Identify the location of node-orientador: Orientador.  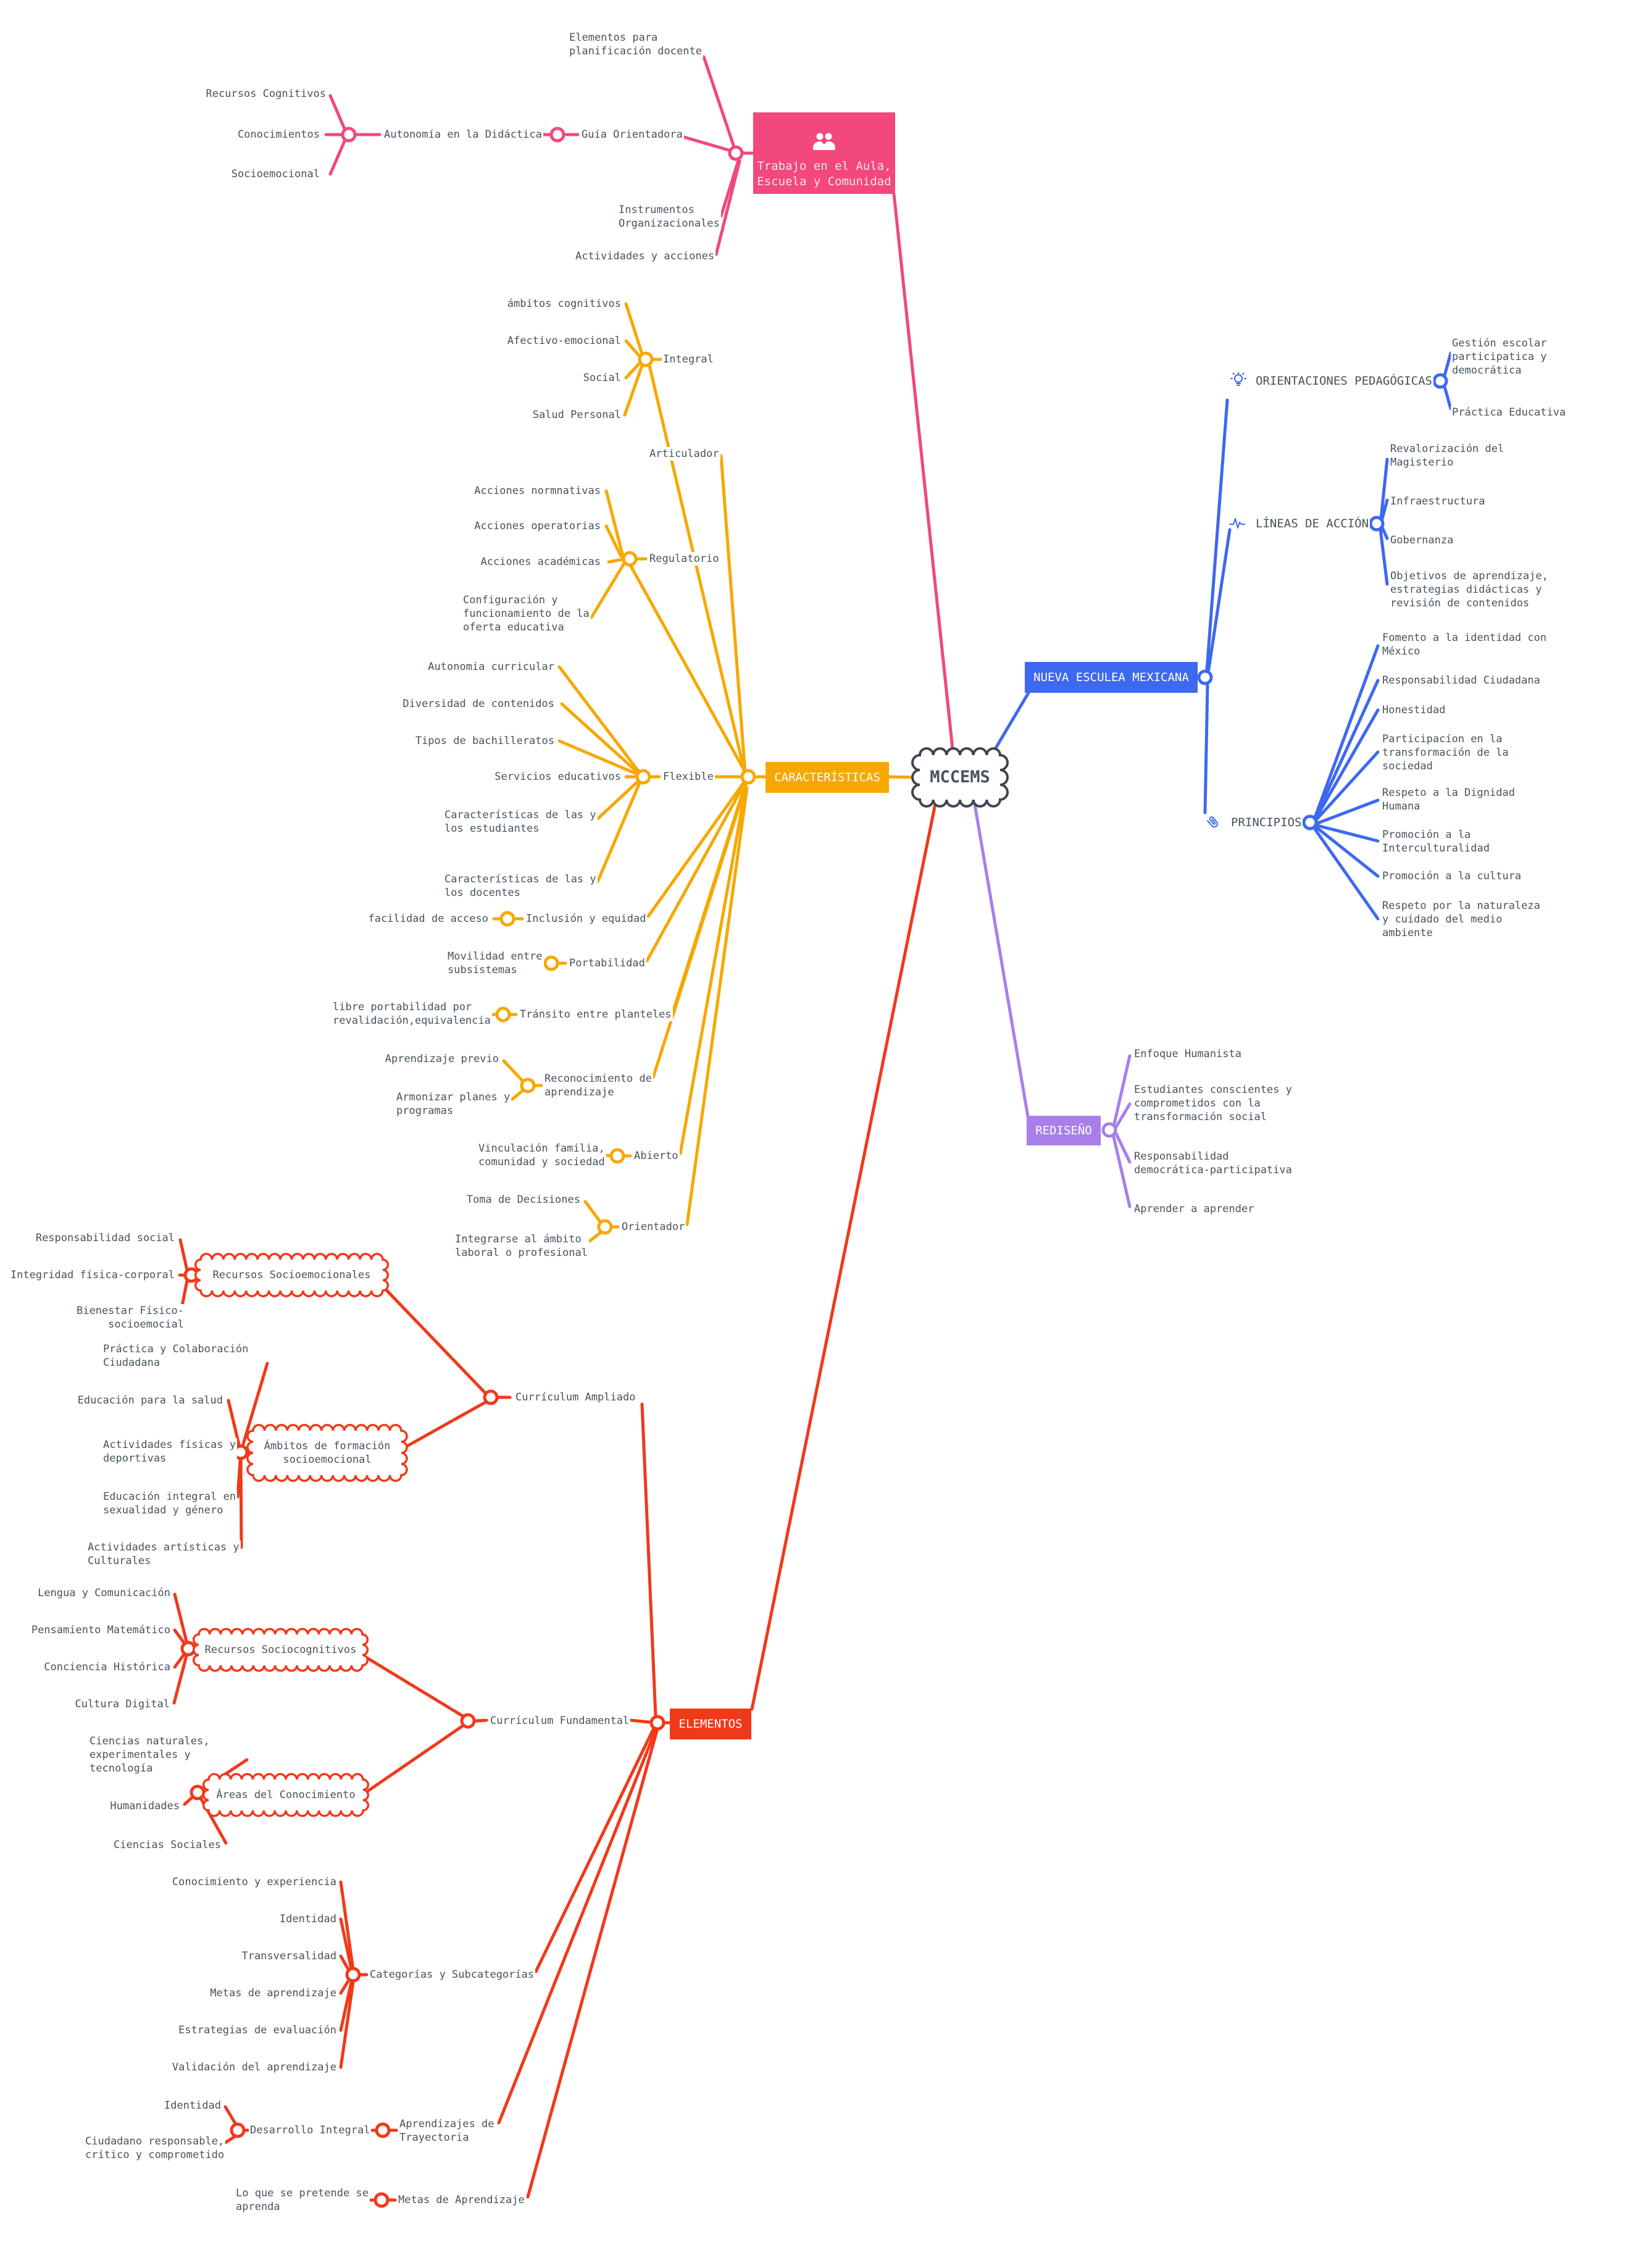
(653, 1227).